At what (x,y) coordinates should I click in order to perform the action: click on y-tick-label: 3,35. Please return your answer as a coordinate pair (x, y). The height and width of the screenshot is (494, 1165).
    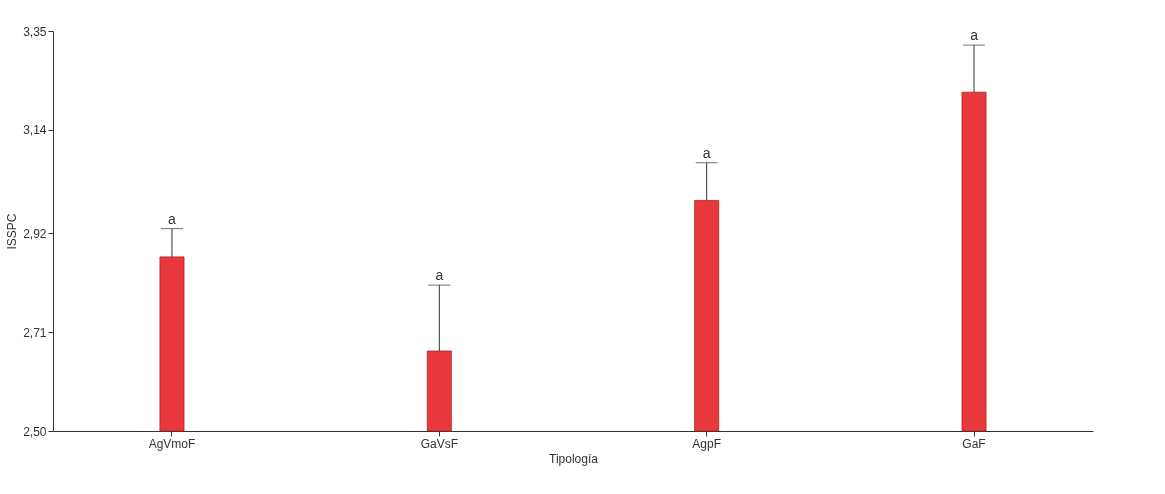
    Looking at the image, I should click on (35, 31).